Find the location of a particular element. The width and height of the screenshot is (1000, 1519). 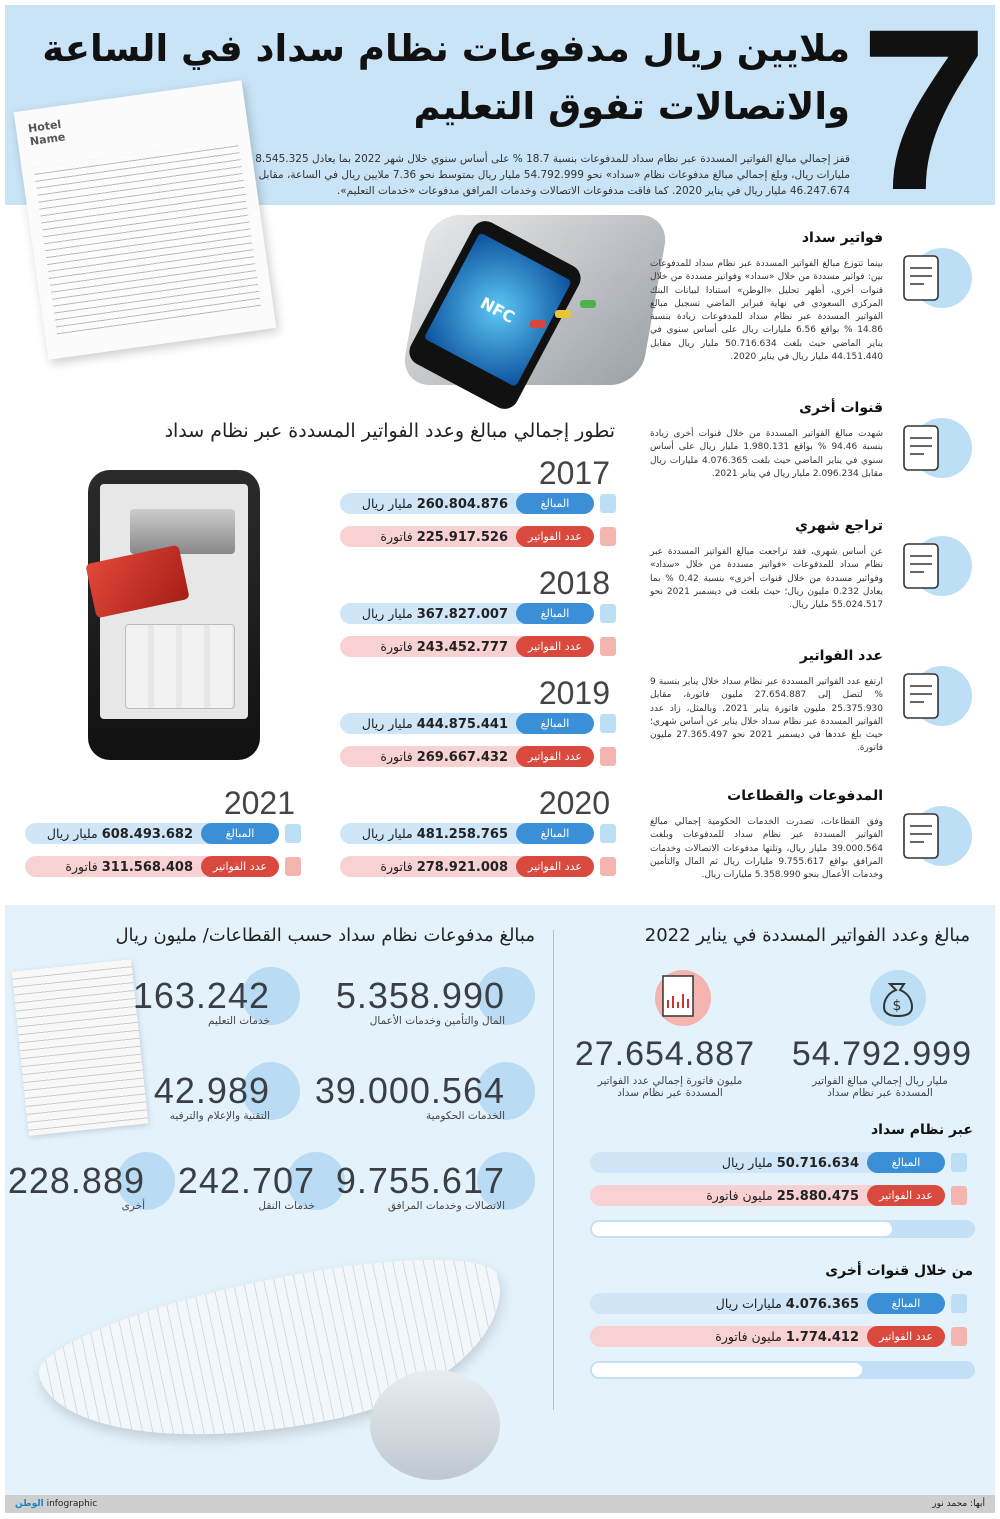

value-number: 481.258.765 is located at coordinates (462, 834).